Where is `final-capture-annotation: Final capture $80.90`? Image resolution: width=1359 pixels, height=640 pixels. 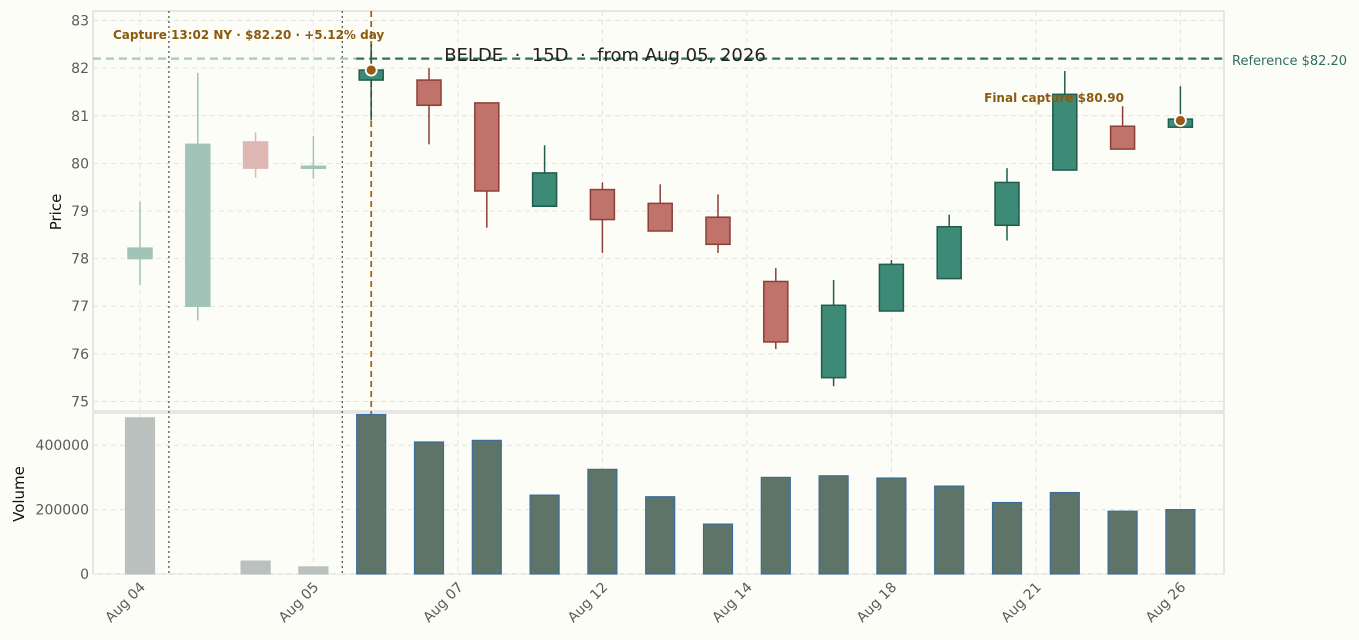 final-capture-annotation: Final capture $80.90 is located at coordinates (1054, 98).